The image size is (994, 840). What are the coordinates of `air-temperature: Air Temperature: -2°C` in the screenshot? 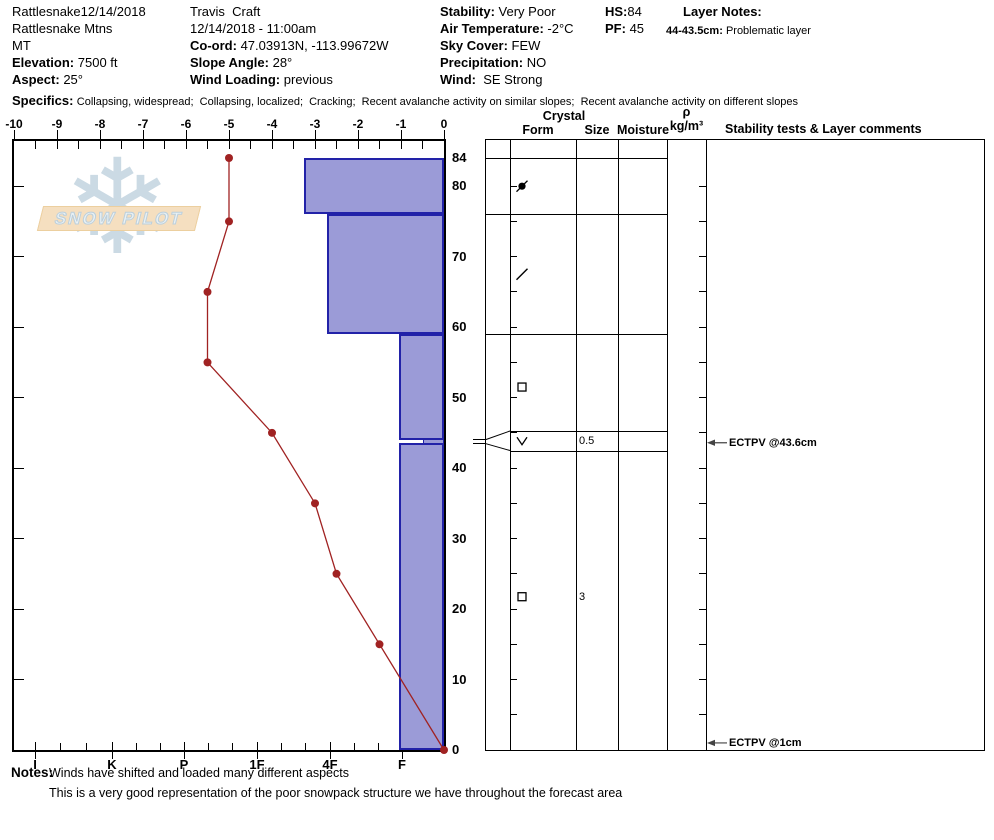 It's located at (507, 28).